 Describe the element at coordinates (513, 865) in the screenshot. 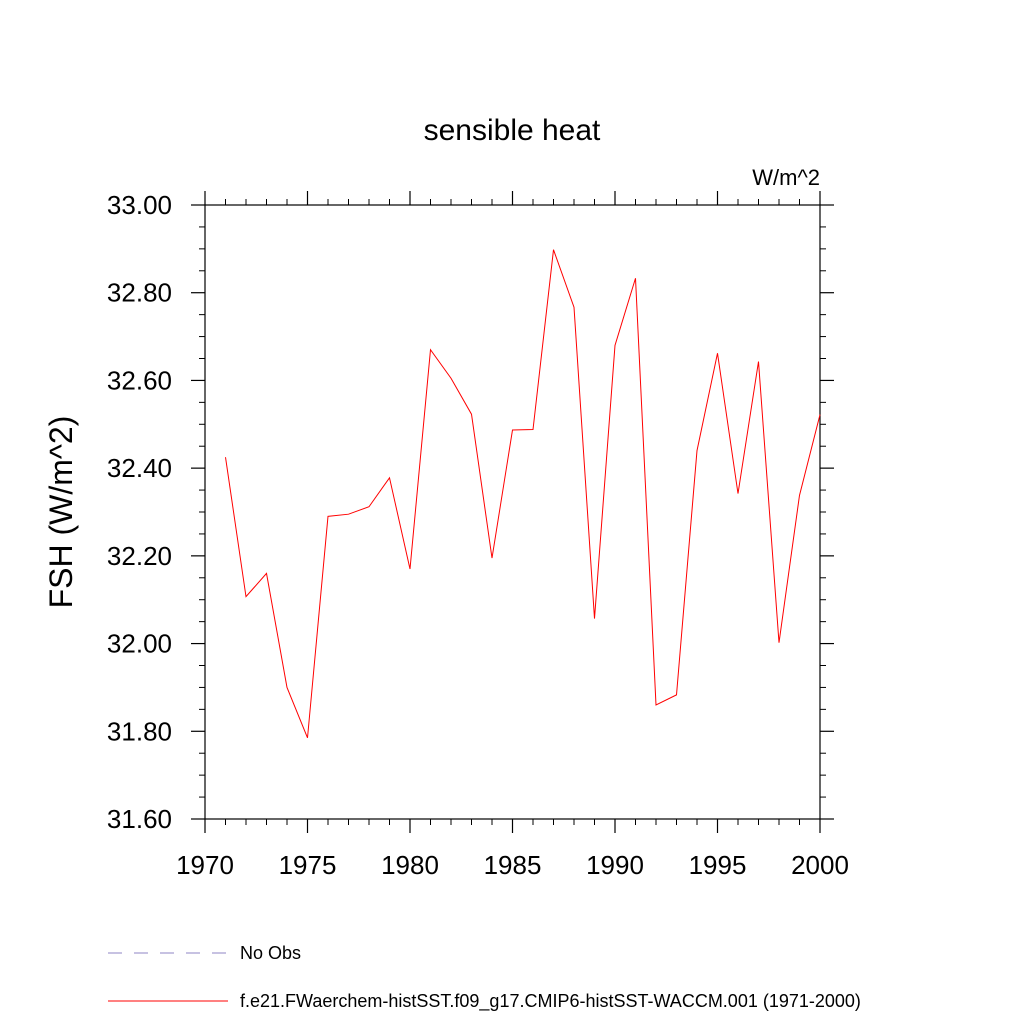

I see `x-tick-label: 1985` at that location.